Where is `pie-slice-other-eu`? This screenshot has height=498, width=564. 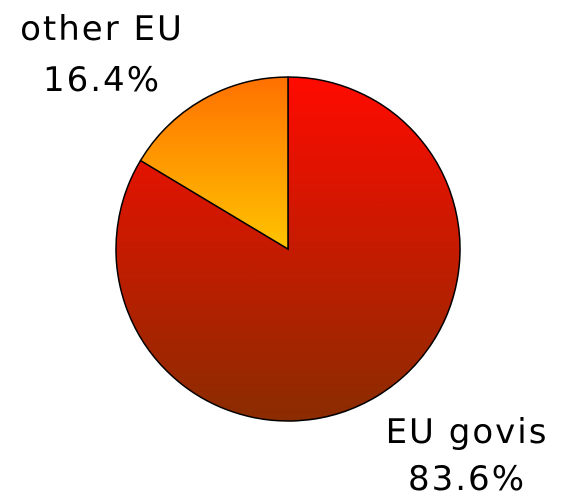
pie-slice-other-eu is located at coordinates (214, 163).